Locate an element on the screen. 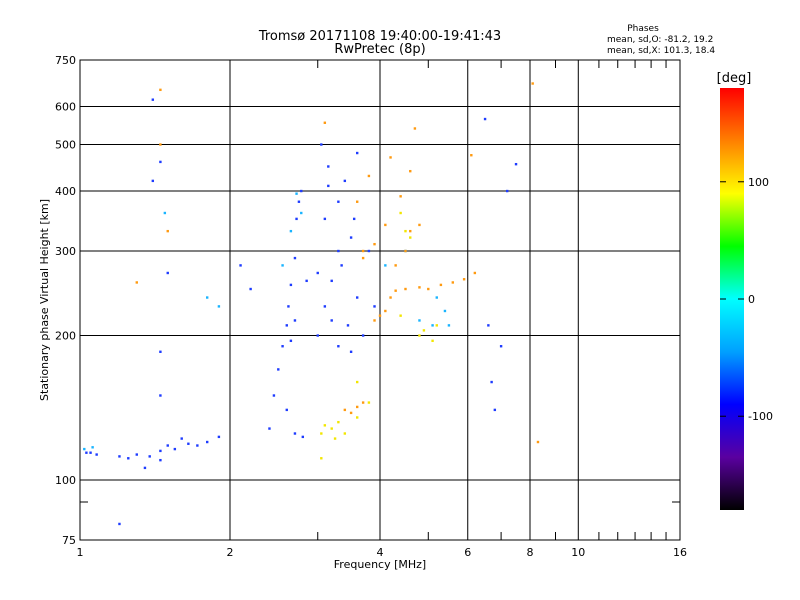 Image resolution: width=800 pixels, height=600 pixels. chart-subtitle: RwPretec (8p) is located at coordinates (379, 49).